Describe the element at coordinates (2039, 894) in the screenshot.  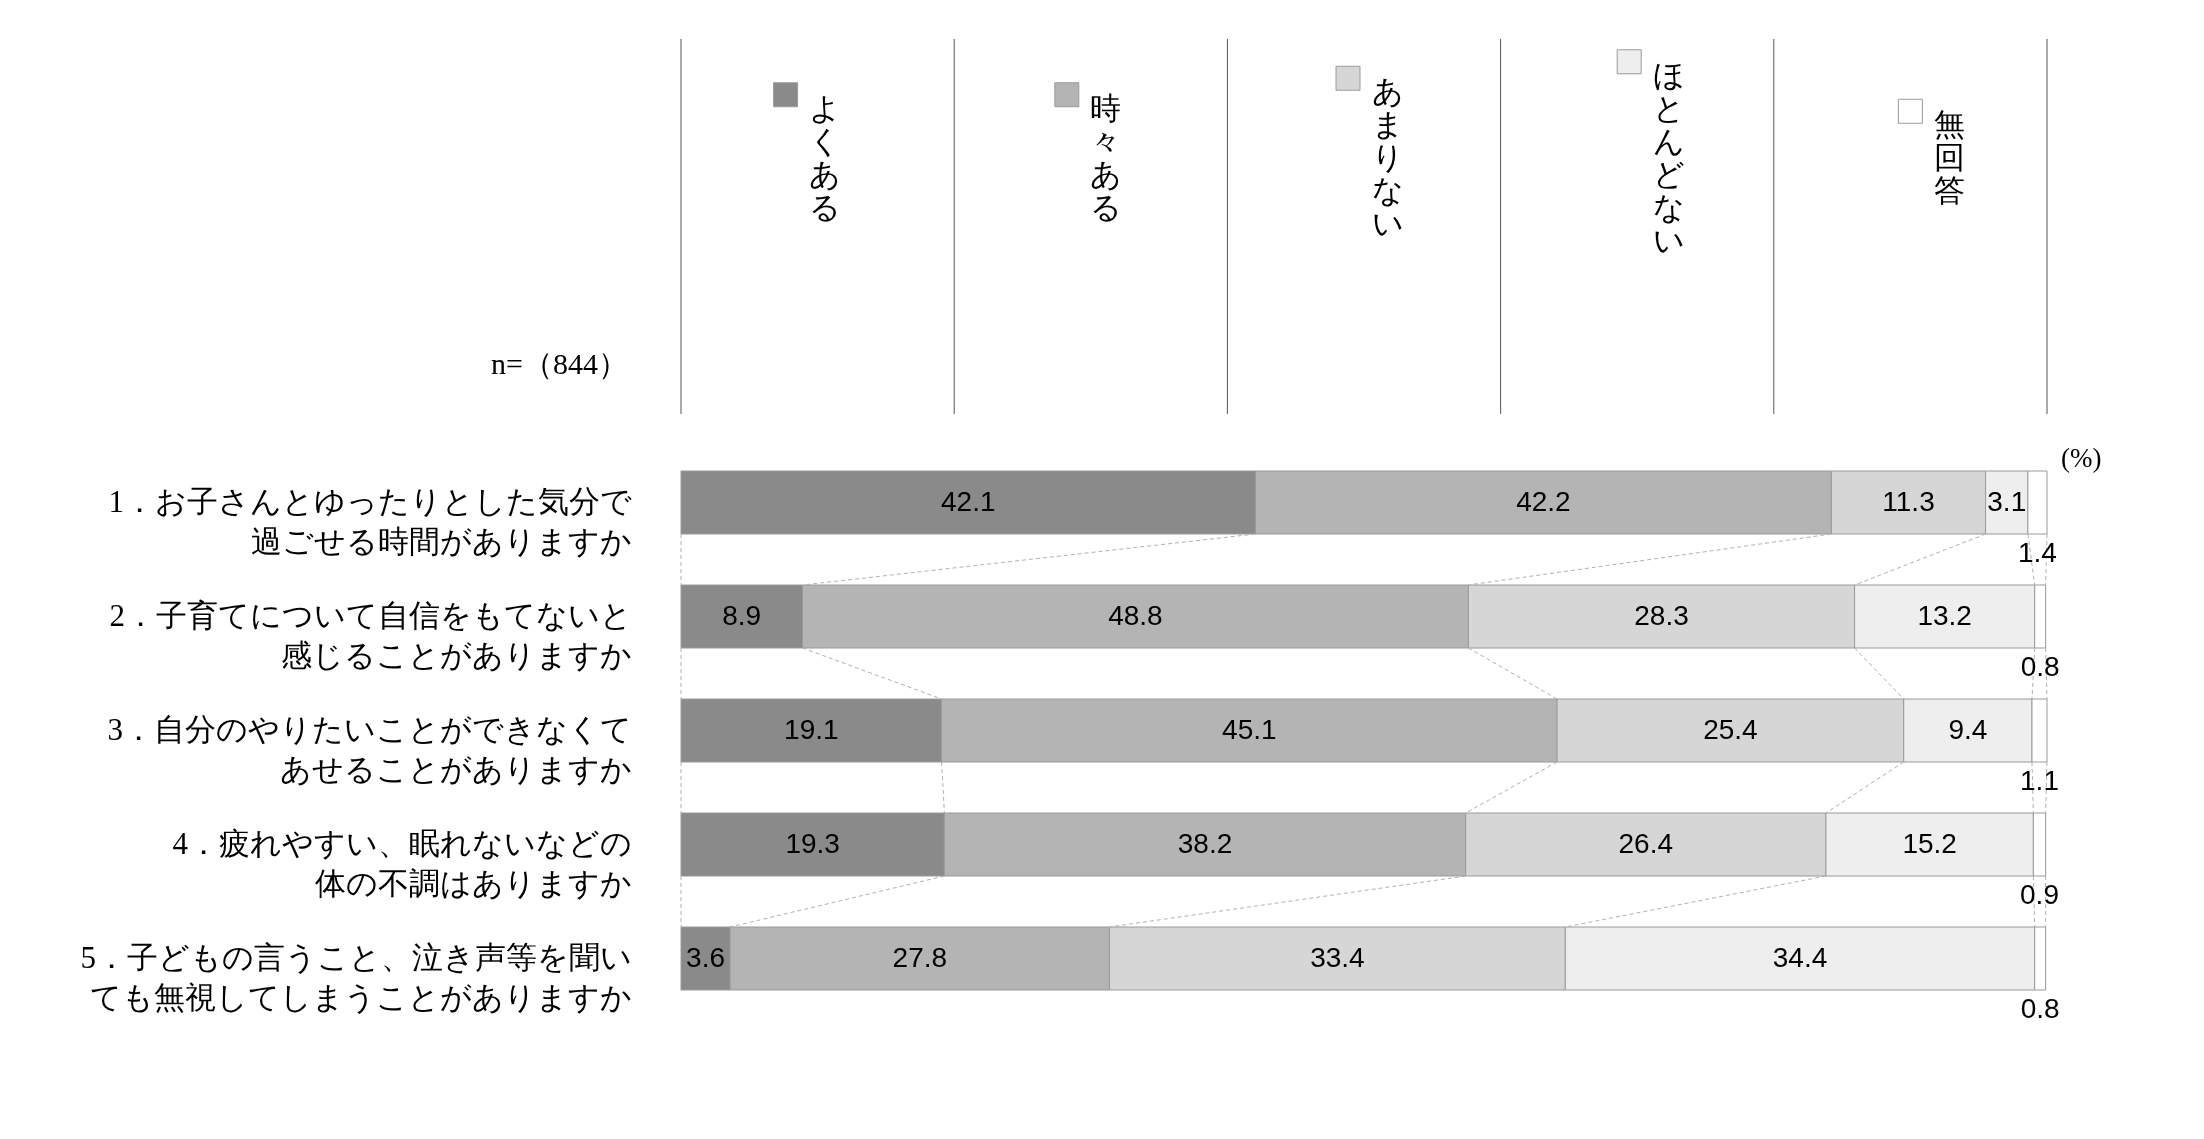
I see `data-label: 0.9` at that location.